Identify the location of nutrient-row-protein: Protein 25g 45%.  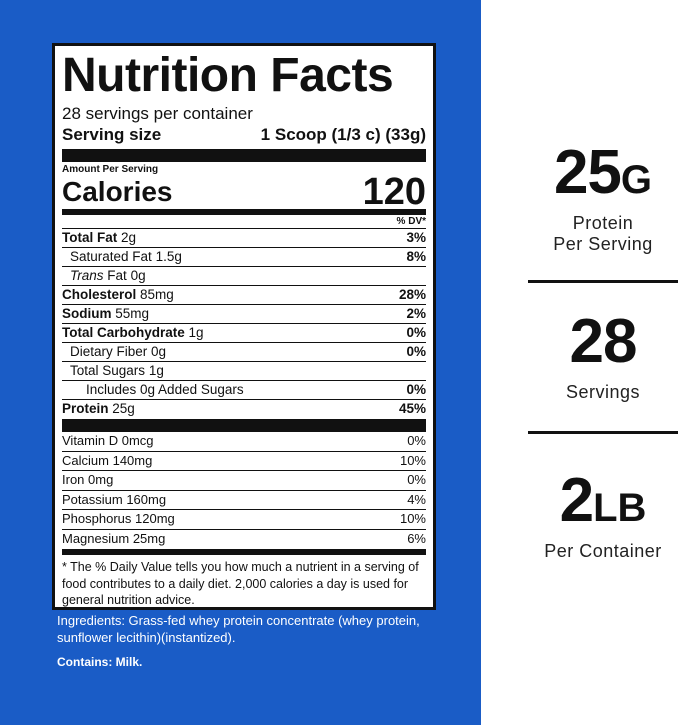
(244, 409).